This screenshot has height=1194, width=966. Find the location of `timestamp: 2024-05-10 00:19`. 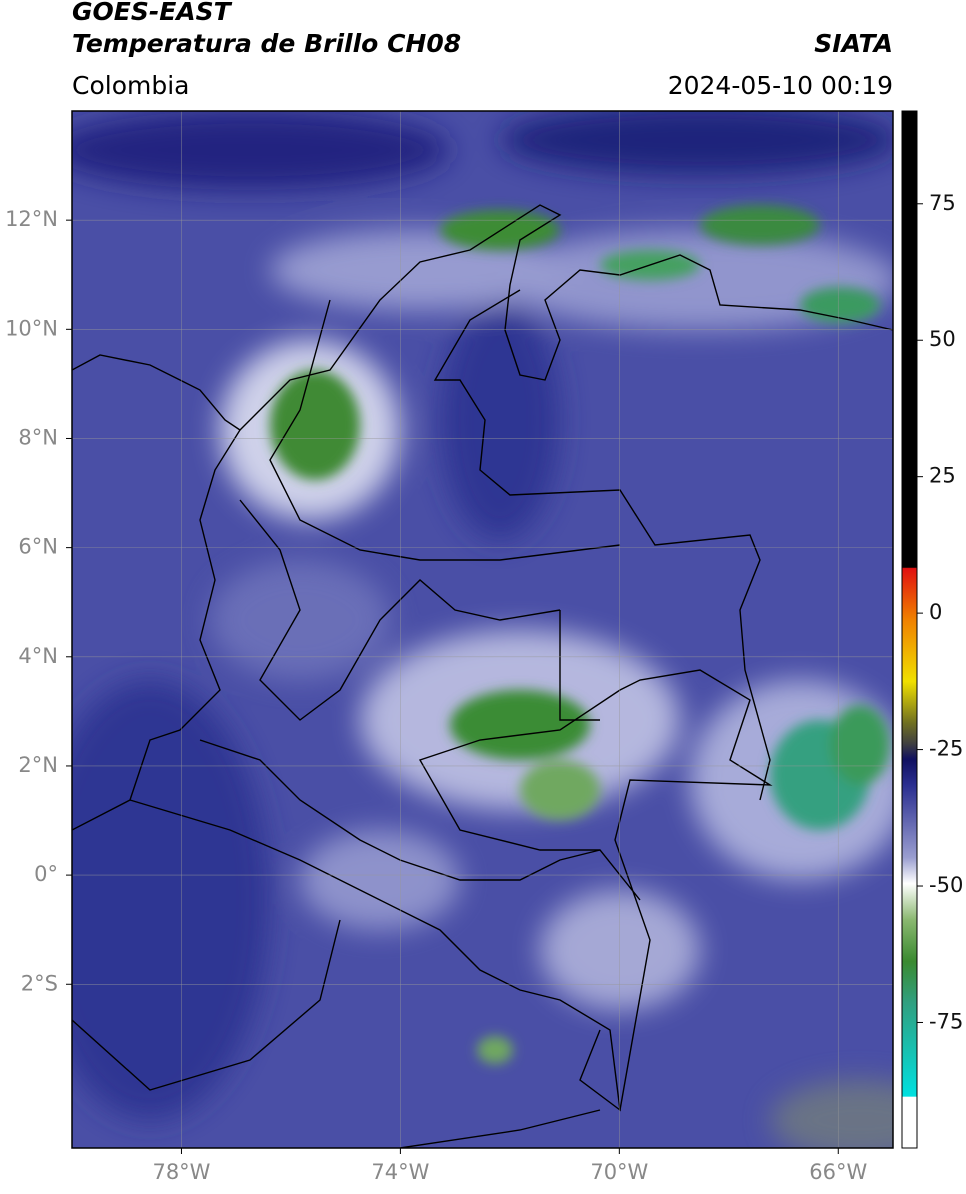

timestamp: 2024-05-10 00:19 is located at coordinates (780, 85).